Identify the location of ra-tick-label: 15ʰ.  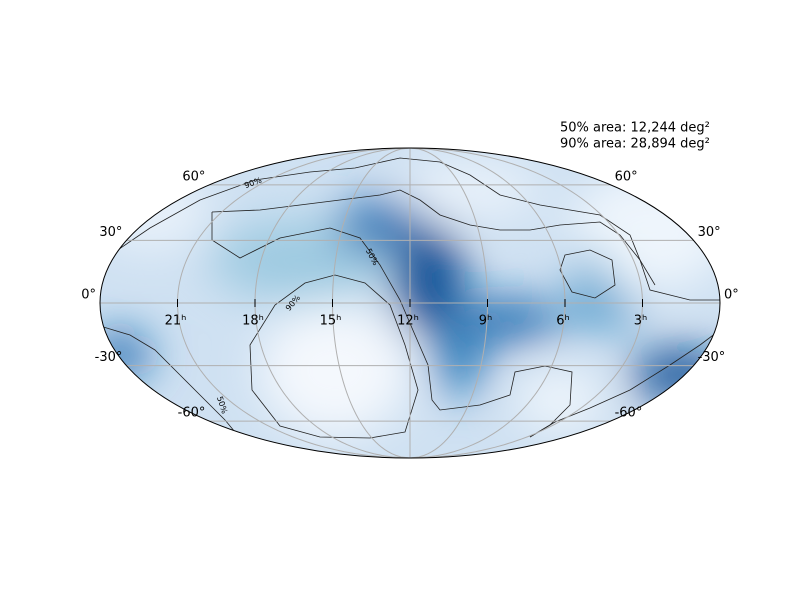
(331, 321).